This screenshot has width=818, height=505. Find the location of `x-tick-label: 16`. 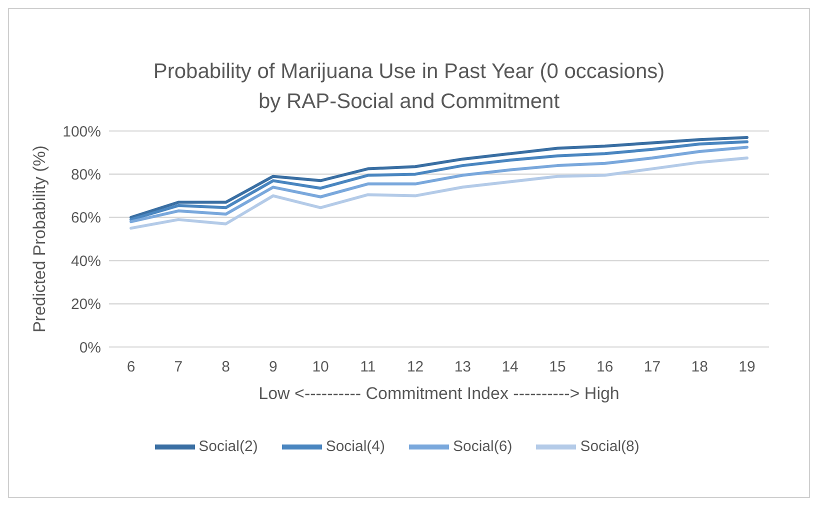

x-tick-label: 16 is located at coordinates (605, 367).